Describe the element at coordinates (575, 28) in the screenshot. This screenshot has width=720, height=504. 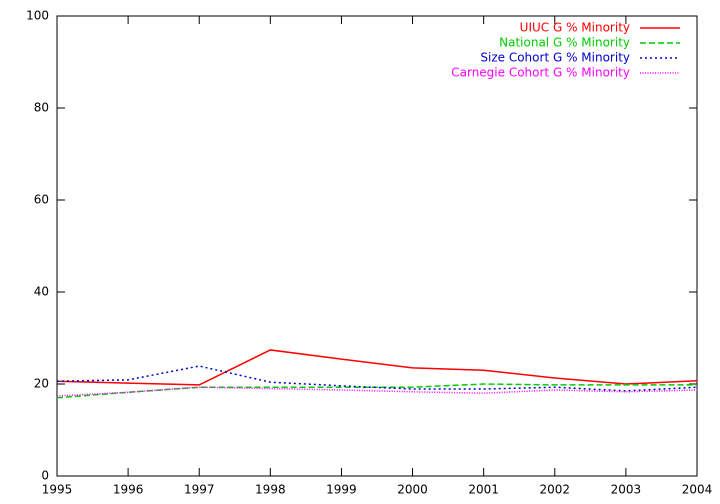
I see `legend-label: UIUC G % Minority` at that location.